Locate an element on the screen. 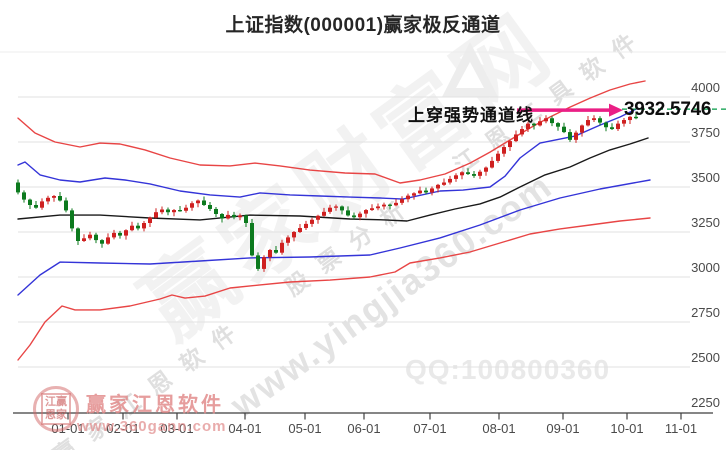 The image size is (726, 450). y-tick-label: 3500 is located at coordinates (705, 177).